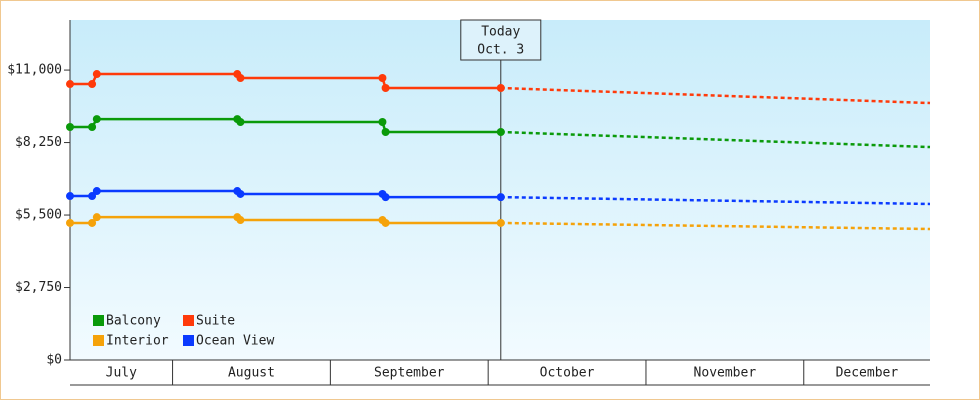 Image resolution: width=980 pixels, height=400 pixels. Describe the element at coordinates (215, 321) in the screenshot. I see `legend-label: Suite` at that location.